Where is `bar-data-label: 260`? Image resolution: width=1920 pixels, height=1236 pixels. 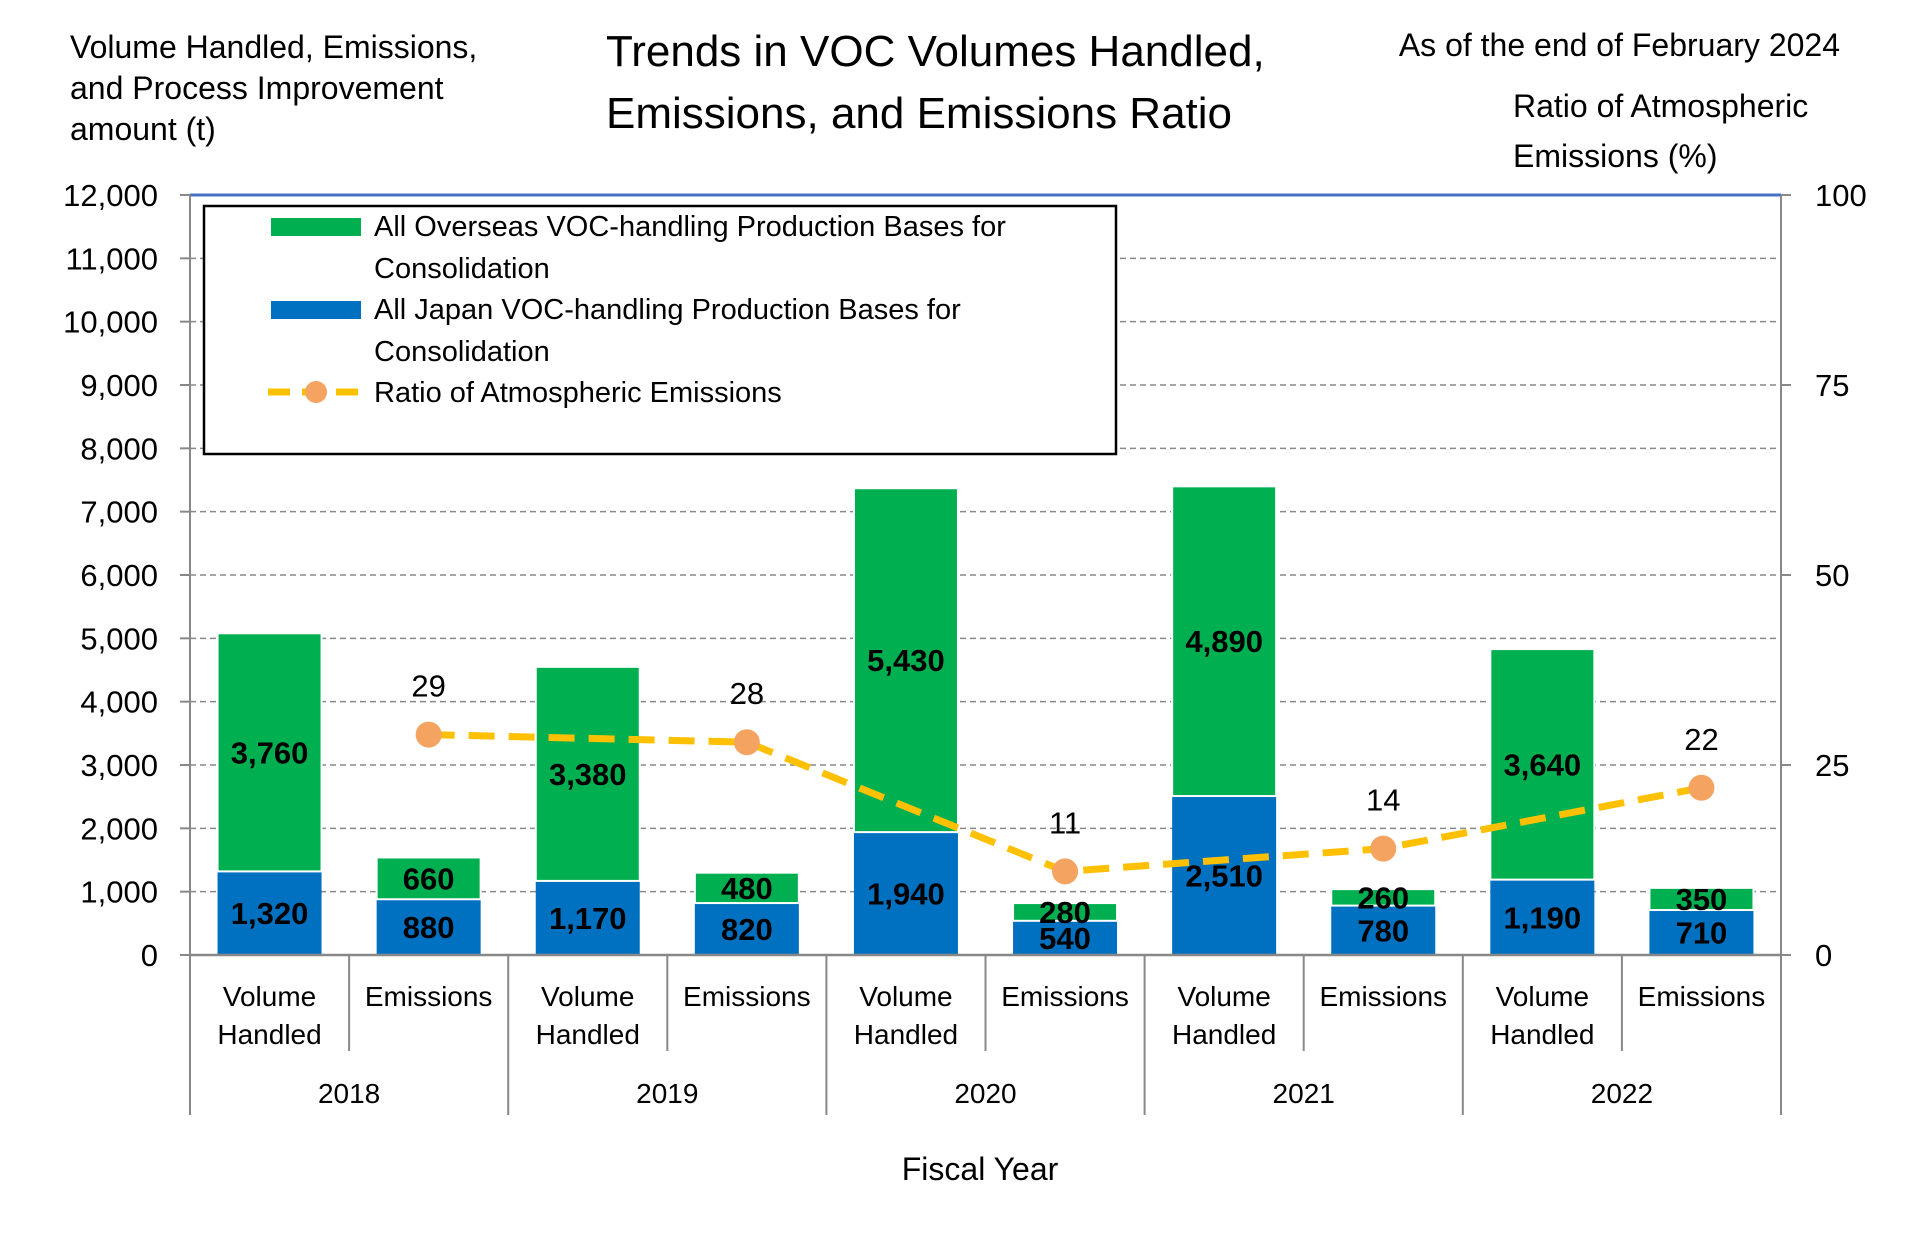 bar-data-label: 260 is located at coordinates (1383, 897).